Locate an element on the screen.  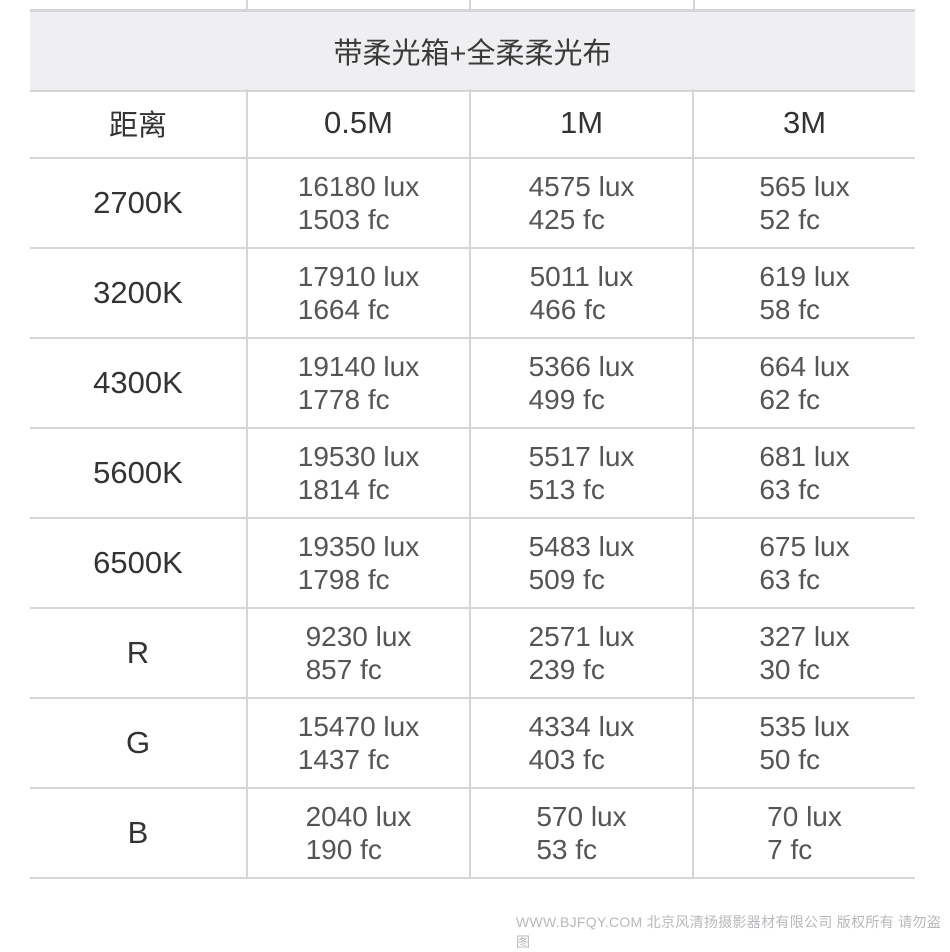
value-cell: 2571 lux 239 fc is located at coordinates (581, 653).